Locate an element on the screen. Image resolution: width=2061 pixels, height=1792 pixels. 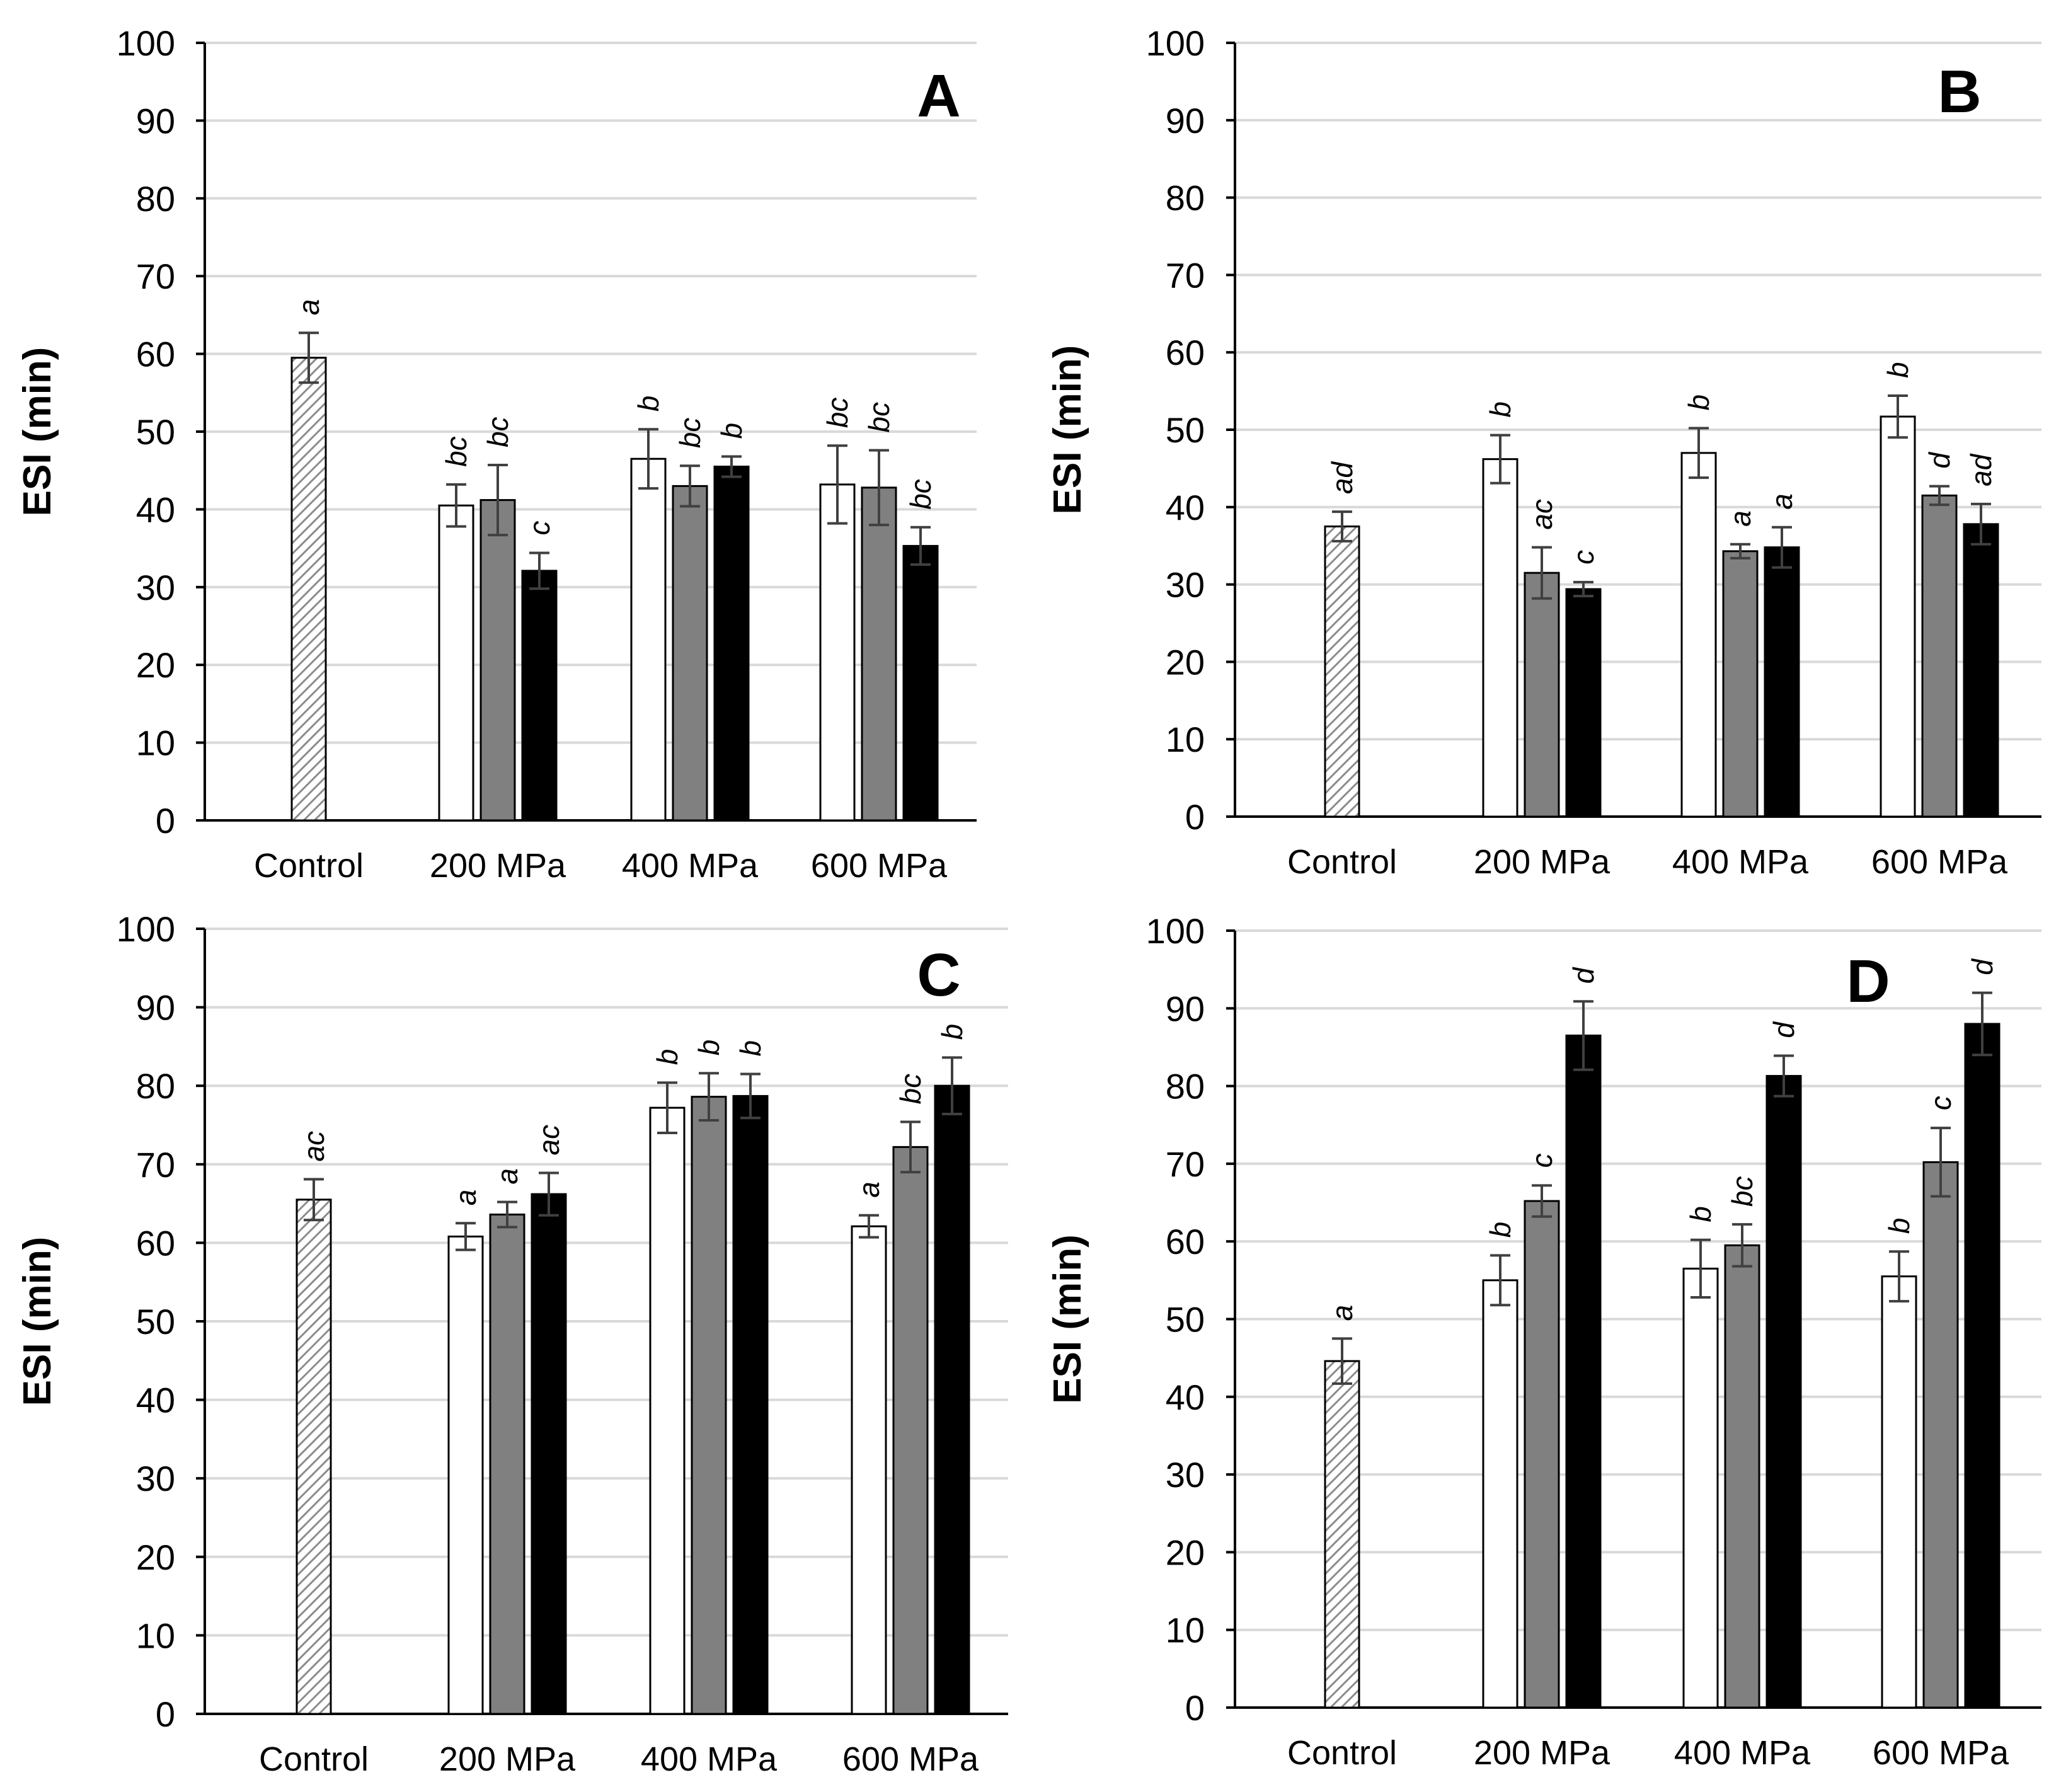
x-tick-label: 600 MPa is located at coordinates (910, 1759).